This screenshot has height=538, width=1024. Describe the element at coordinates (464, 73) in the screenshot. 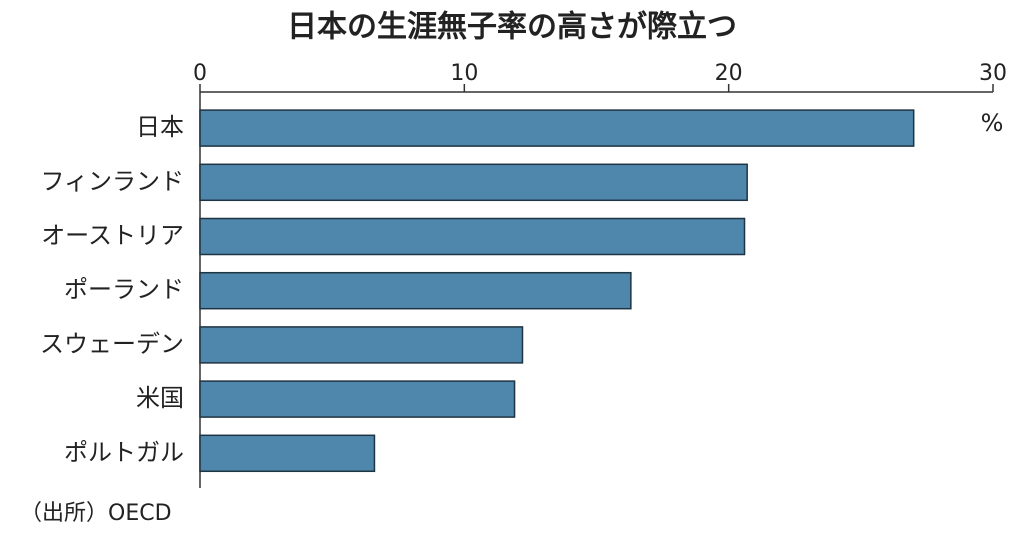

I see `x-tick-label: 10` at that location.